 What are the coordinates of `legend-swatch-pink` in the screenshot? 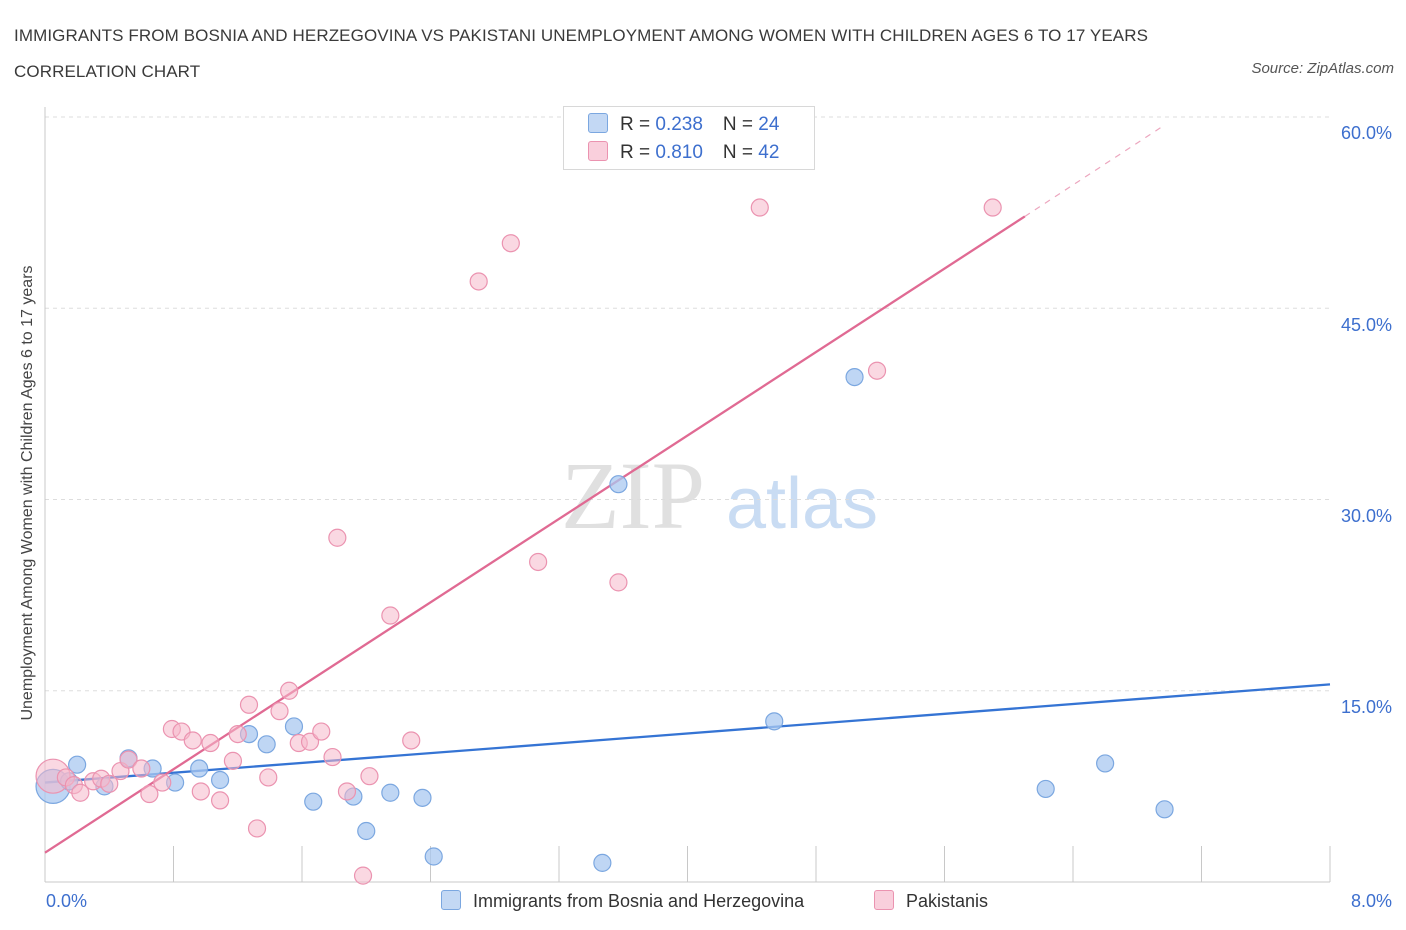 It's located at (598, 151).